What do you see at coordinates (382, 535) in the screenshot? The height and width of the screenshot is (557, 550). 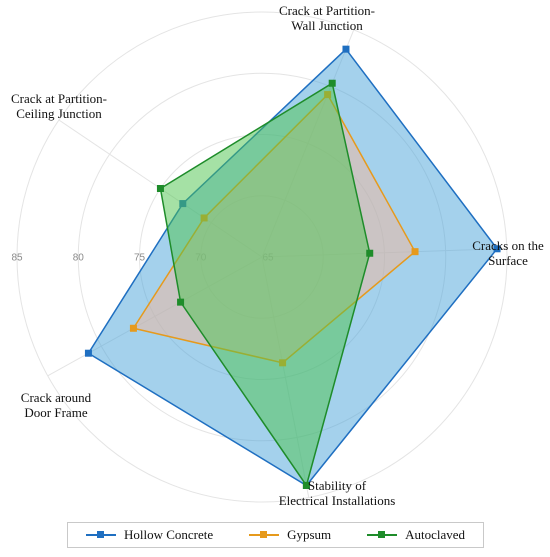 I see `legend-swatch-autoclaved` at bounding box center [382, 535].